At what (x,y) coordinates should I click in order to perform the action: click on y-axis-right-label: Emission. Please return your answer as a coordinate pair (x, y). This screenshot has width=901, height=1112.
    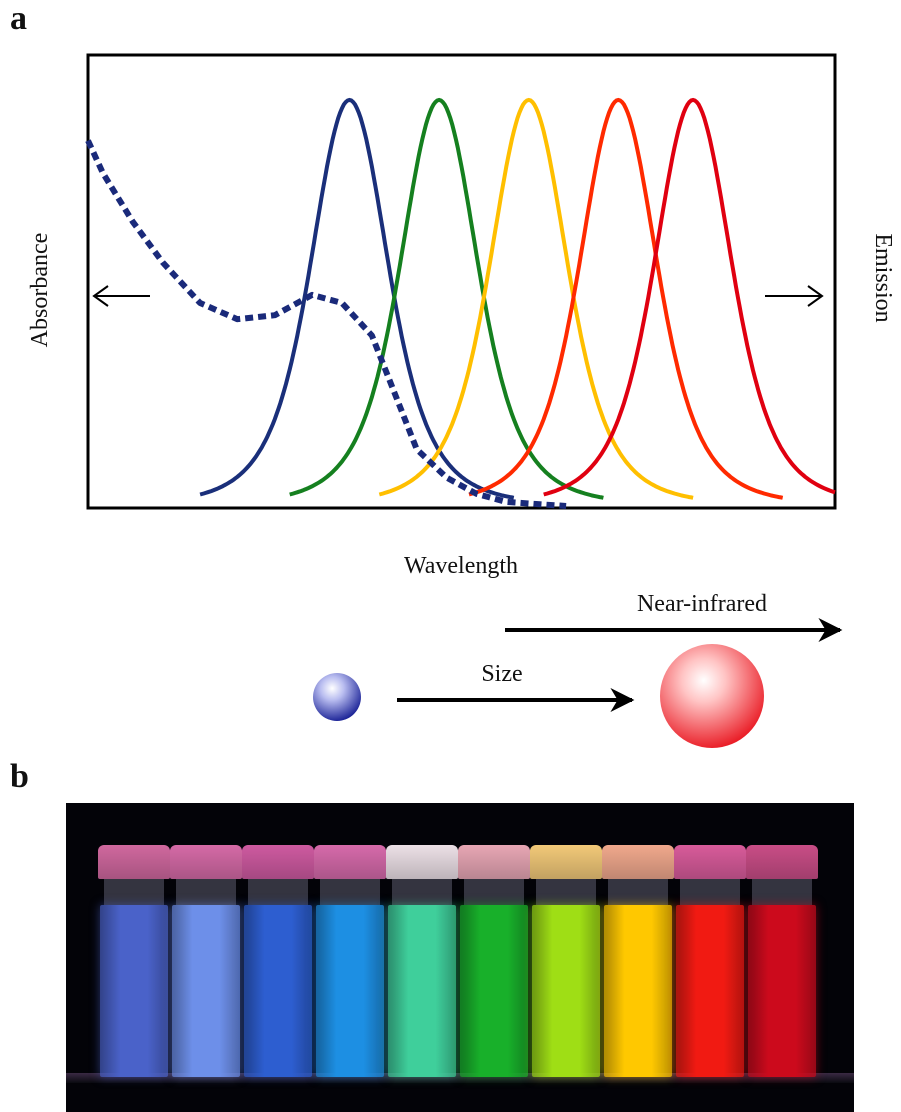
    Looking at the image, I should click on (883, 277).